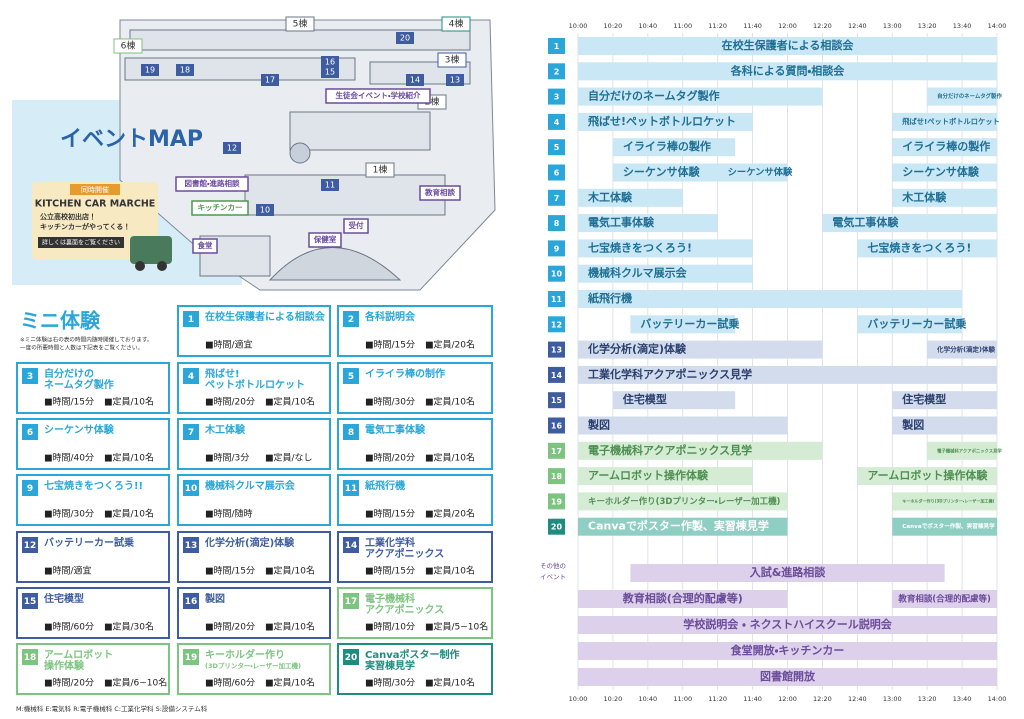  What do you see at coordinates (557, 299) in the screenshot?
I see `row-number: 11` at bounding box center [557, 299].